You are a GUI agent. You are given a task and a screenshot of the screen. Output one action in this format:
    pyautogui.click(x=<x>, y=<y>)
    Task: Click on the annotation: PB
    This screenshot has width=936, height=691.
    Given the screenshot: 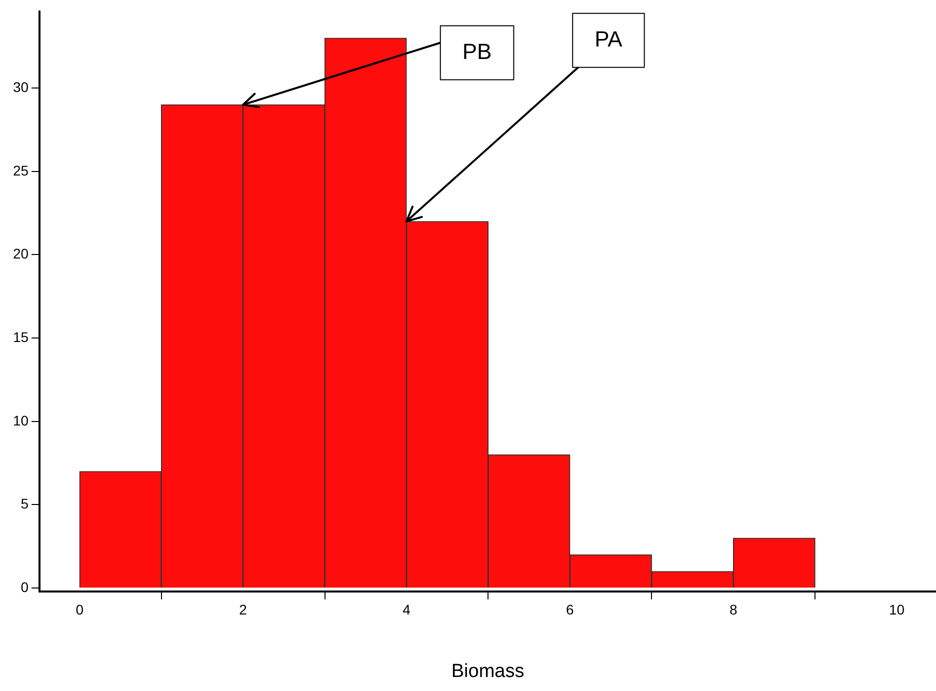 What is the action you would take?
    pyautogui.click(x=477, y=51)
    